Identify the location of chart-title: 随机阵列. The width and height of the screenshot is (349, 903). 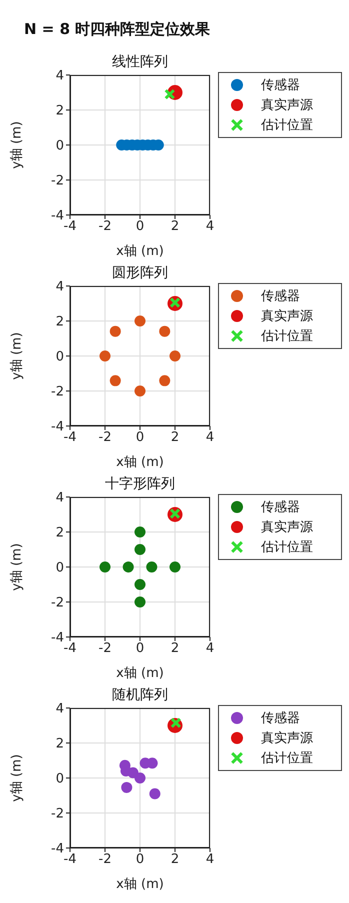
(140, 695).